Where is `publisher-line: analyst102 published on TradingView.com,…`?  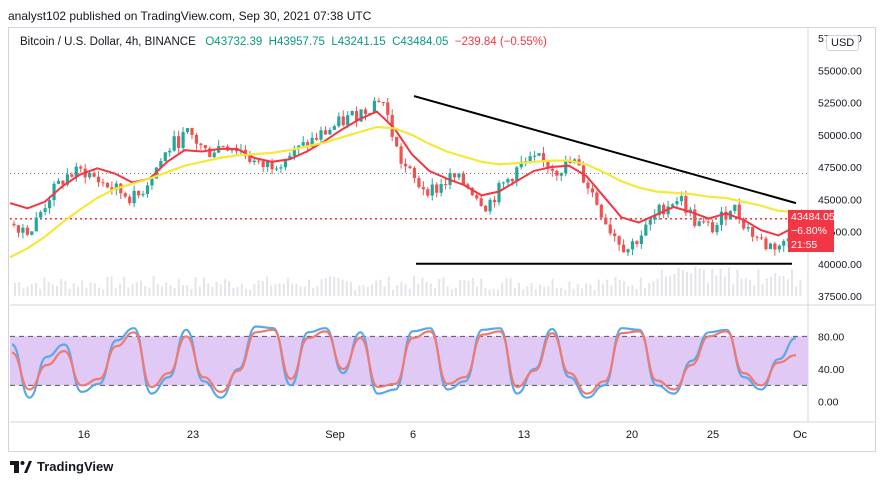 publisher-line: analyst102 published on TradingView.com,… is located at coordinates (190, 16).